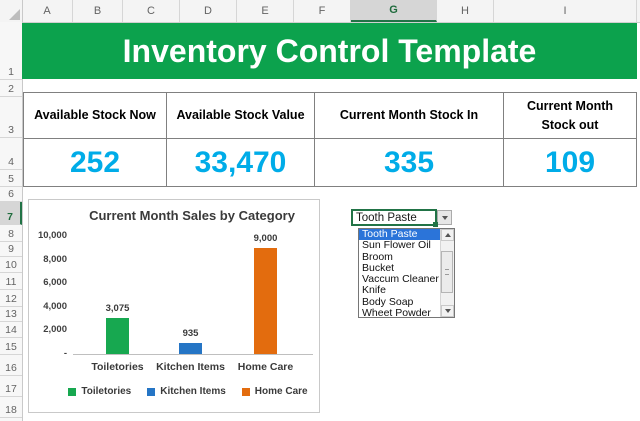 This screenshot has width=640, height=421. What do you see at coordinates (117, 367) in the screenshot?
I see `category-label: Toiletories` at bounding box center [117, 367].